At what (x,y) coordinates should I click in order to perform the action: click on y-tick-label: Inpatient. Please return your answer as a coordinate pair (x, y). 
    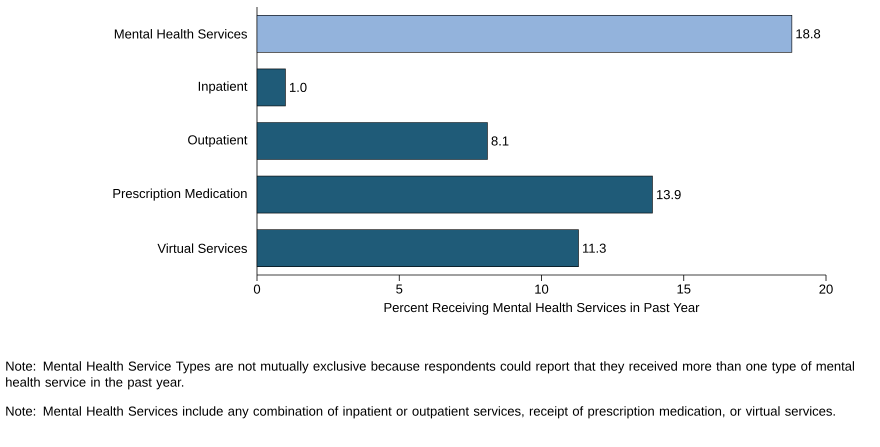
    Looking at the image, I should click on (223, 87).